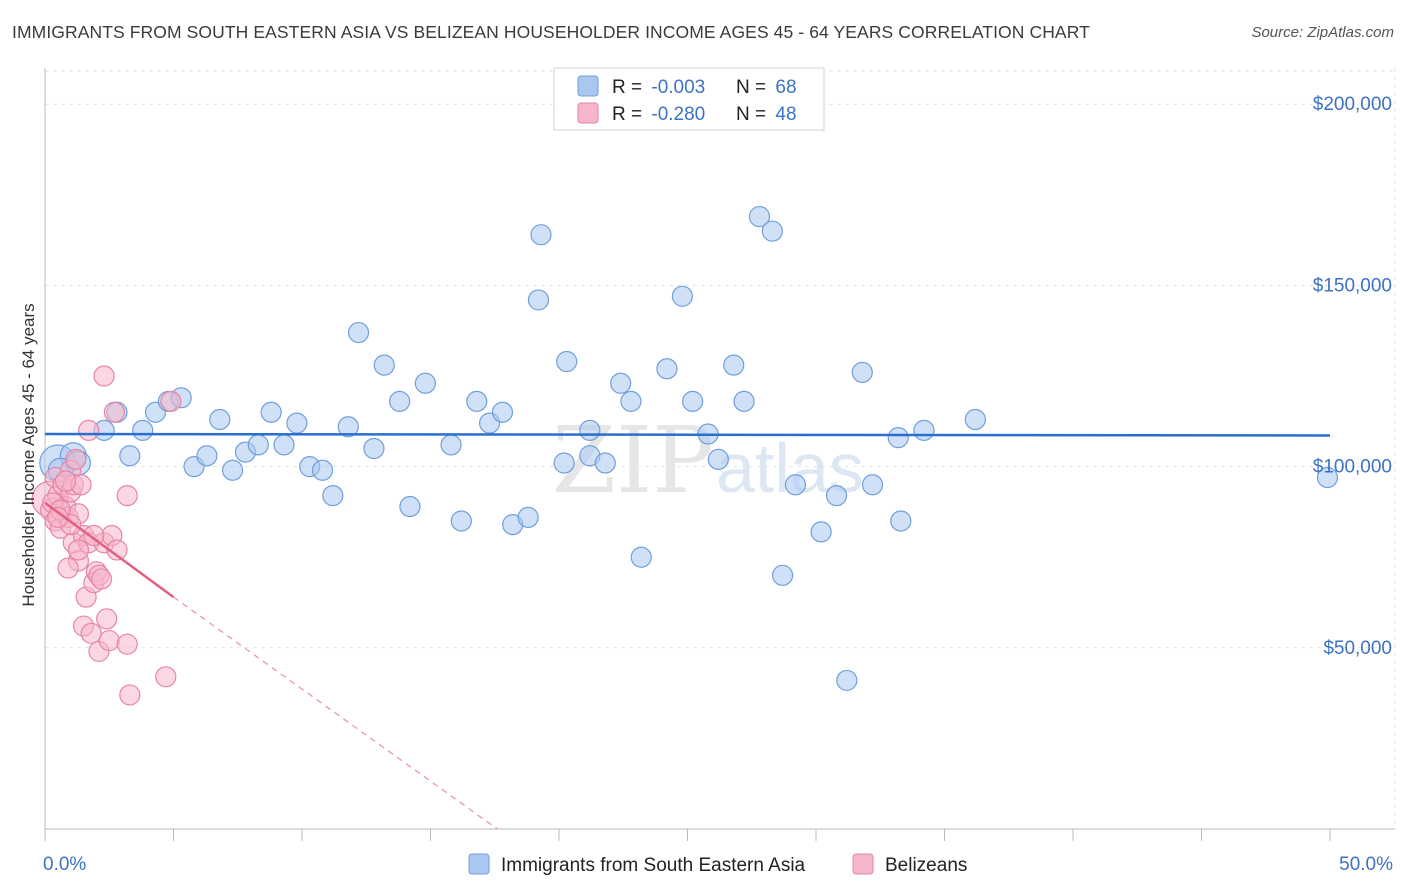  I want to click on legend-n-value: 68, so click(785, 87).